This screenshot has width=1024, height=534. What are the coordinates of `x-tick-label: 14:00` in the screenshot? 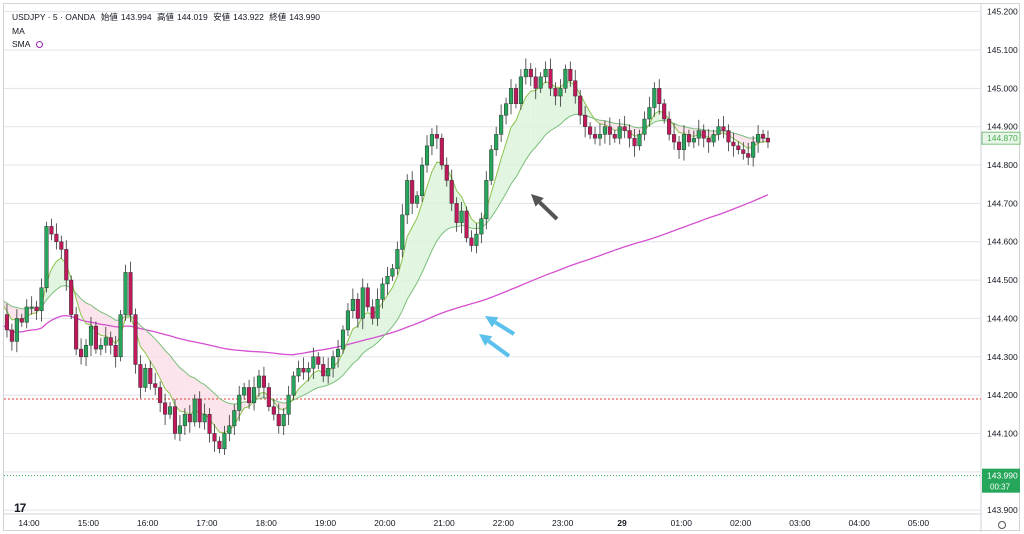 It's located at (29, 523).